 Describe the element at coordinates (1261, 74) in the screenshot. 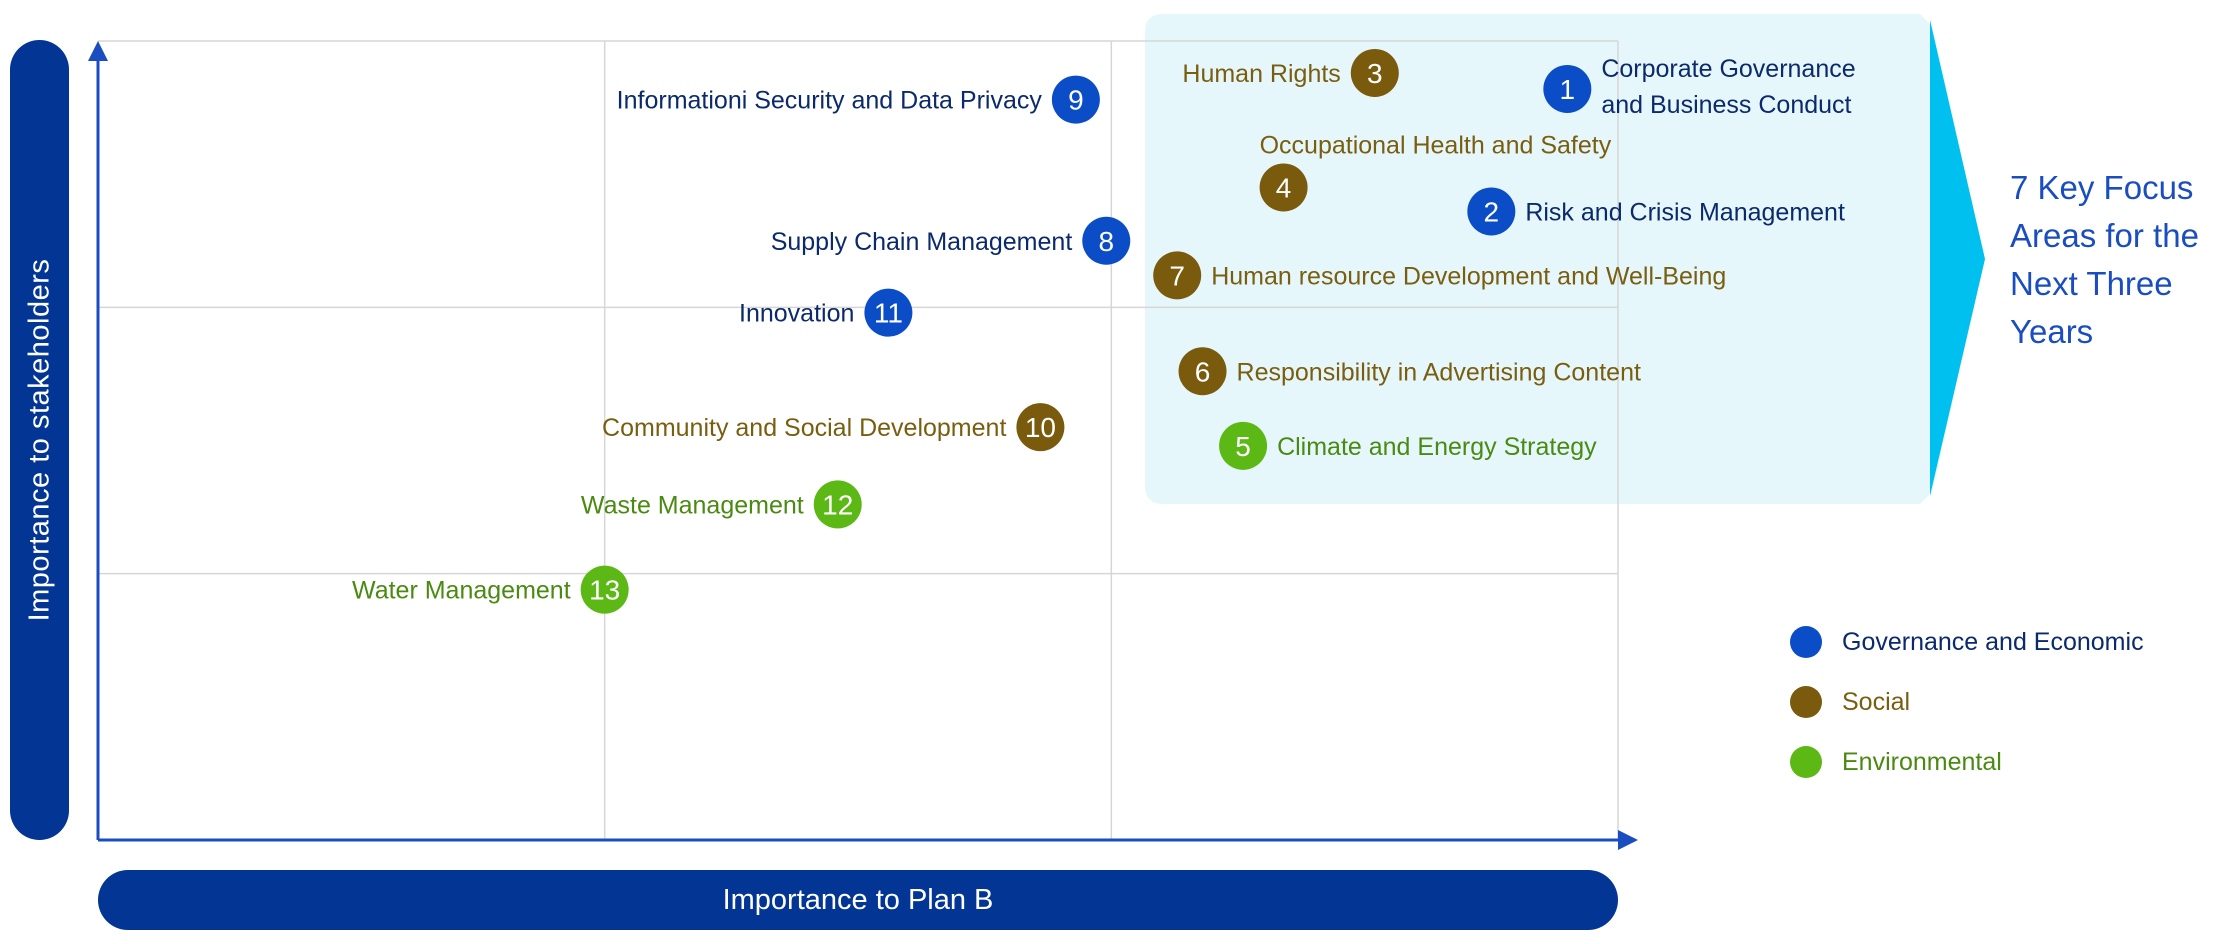

I see `point-label-3: Human Rights` at that location.